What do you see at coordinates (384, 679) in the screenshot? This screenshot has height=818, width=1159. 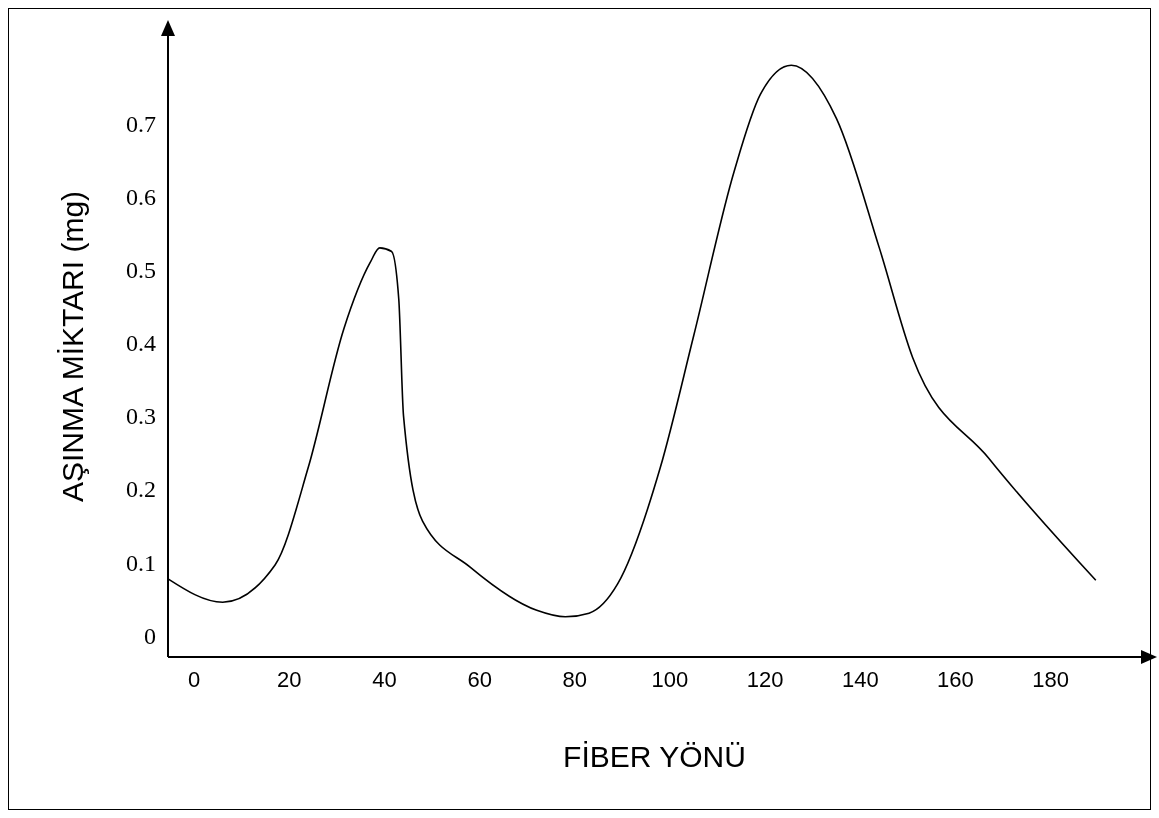 I see `x-tick-label: 40` at bounding box center [384, 679].